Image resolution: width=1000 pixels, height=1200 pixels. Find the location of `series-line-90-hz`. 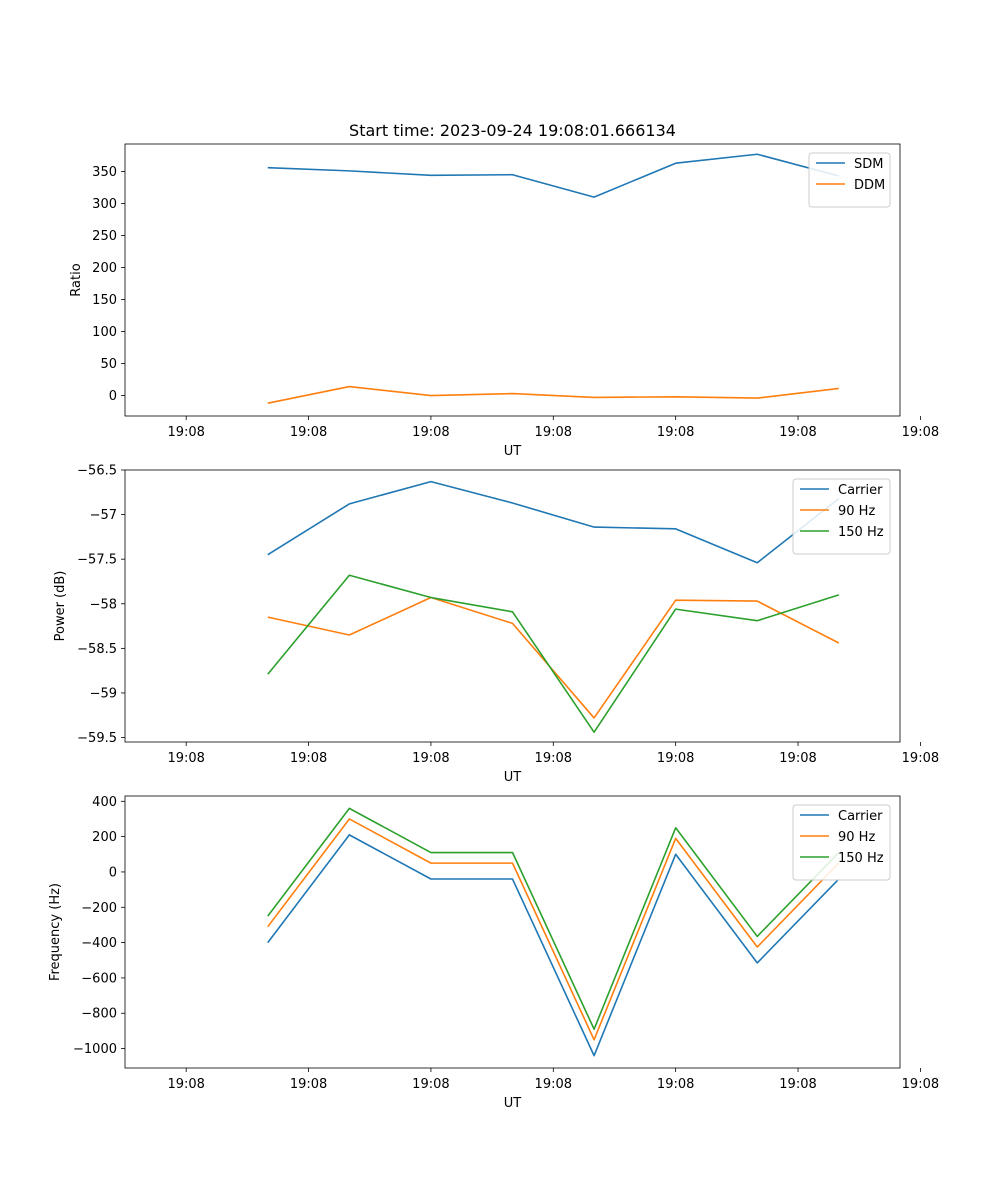

series-line-90-hz is located at coordinates (553, 929).